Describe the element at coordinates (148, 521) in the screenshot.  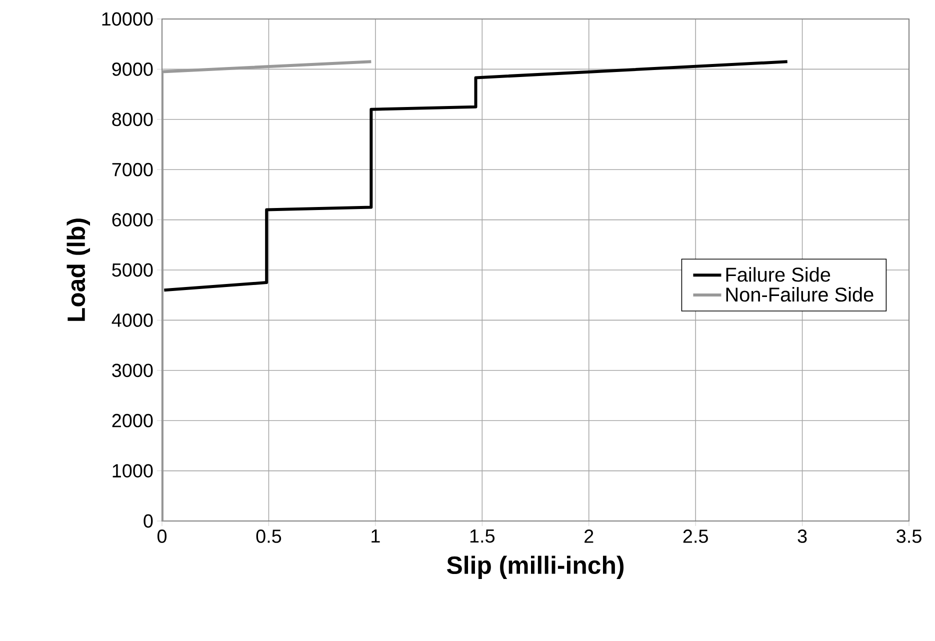
I see `y-tick-label: 0` at that location.